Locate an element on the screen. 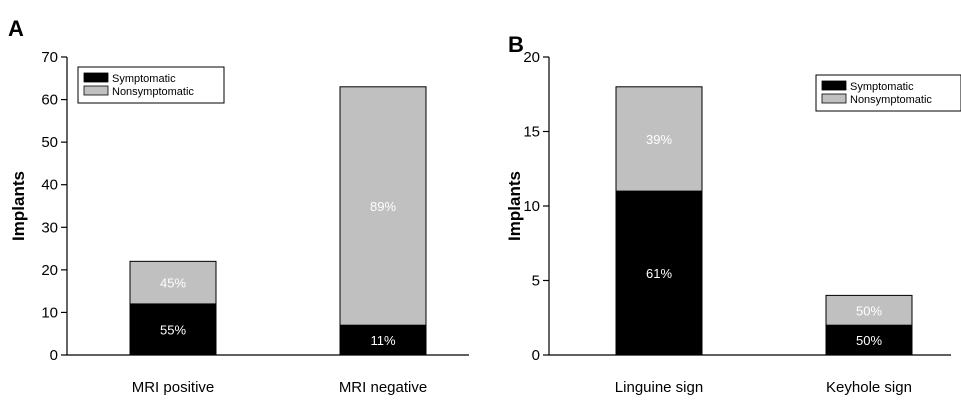 The height and width of the screenshot is (405, 961). y-tick-label: 70 is located at coordinates (49, 57).